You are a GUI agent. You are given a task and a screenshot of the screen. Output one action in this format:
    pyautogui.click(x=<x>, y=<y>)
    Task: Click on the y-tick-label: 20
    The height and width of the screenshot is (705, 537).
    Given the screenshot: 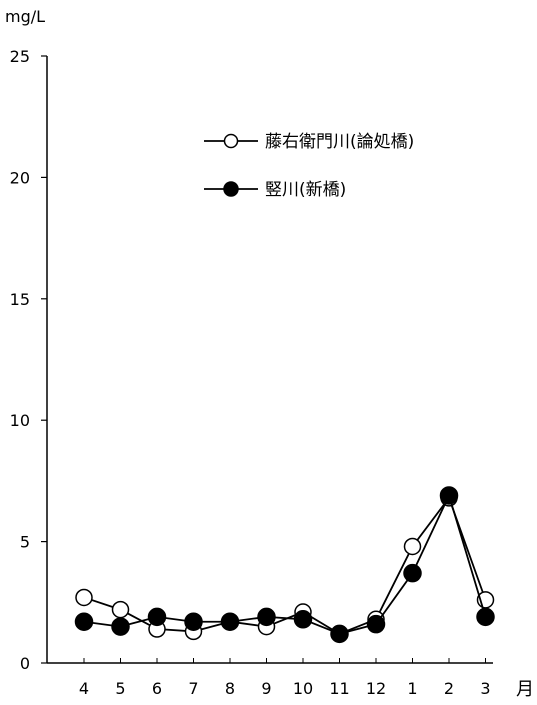 What is the action you would take?
    pyautogui.click(x=20, y=177)
    